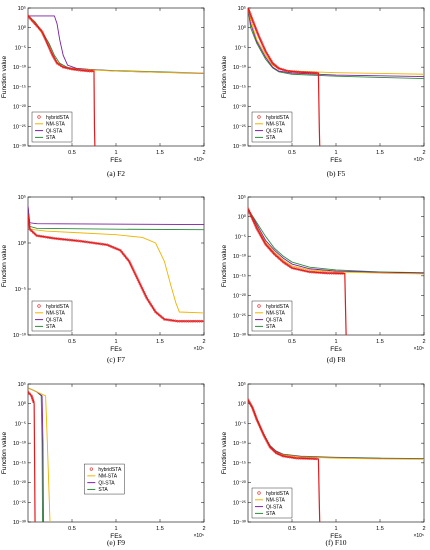  Describe the element at coordinates (336, 241) in the screenshot. I see `series-line-sta` at that location.